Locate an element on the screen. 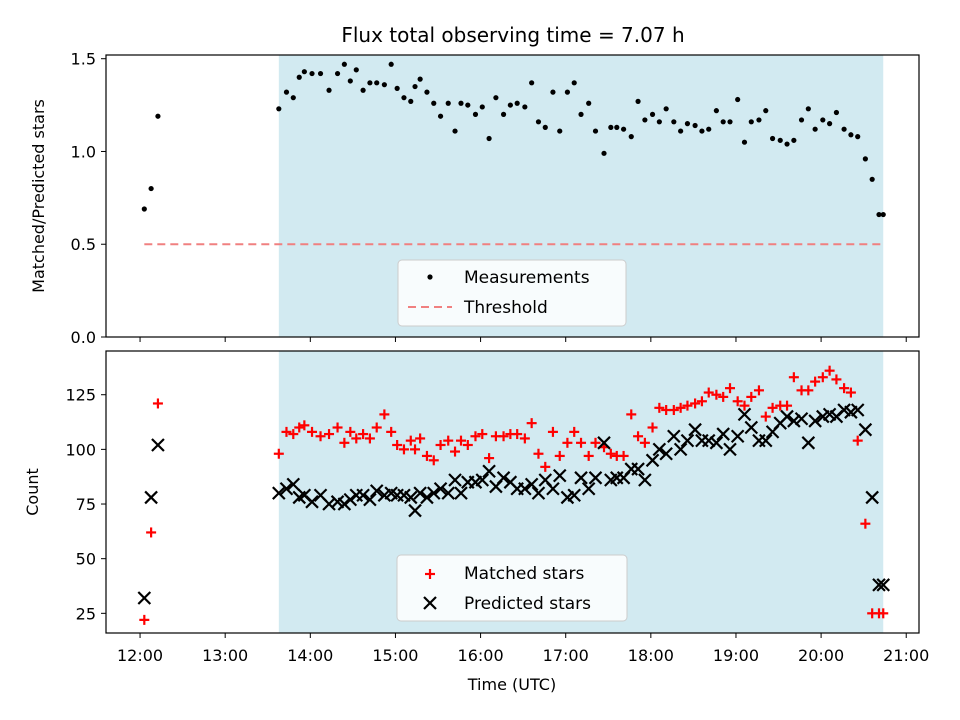  legend-matched-marker is located at coordinates (430, 574).